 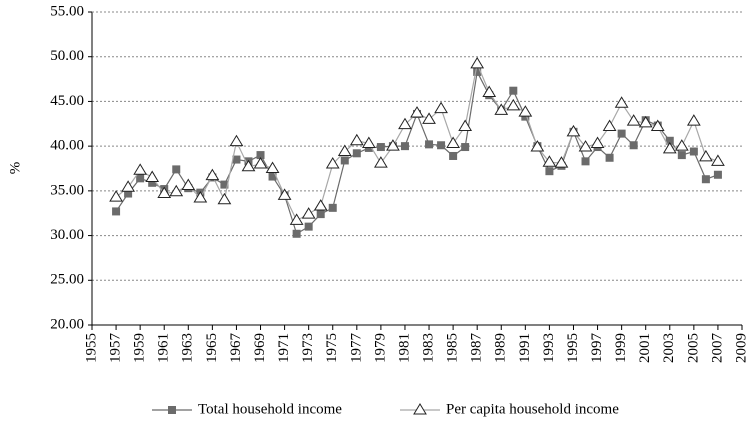 What do you see at coordinates (453, 348) in the screenshot?
I see `x-tick-label: 1985` at bounding box center [453, 348].